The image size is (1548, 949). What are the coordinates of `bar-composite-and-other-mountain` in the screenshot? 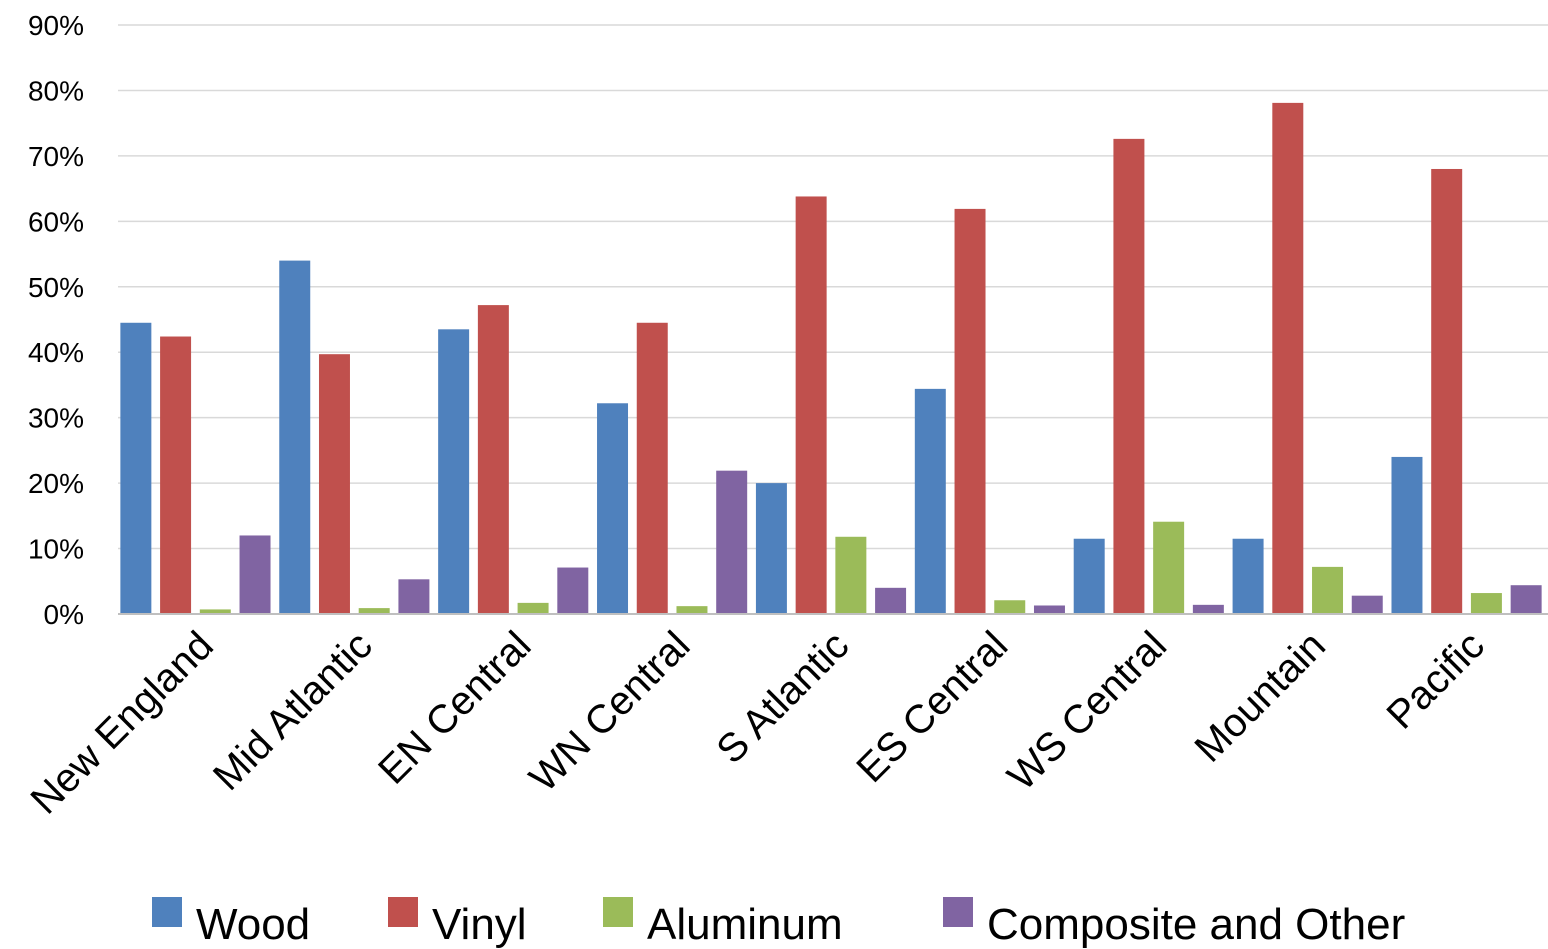 It's located at (1367, 604).